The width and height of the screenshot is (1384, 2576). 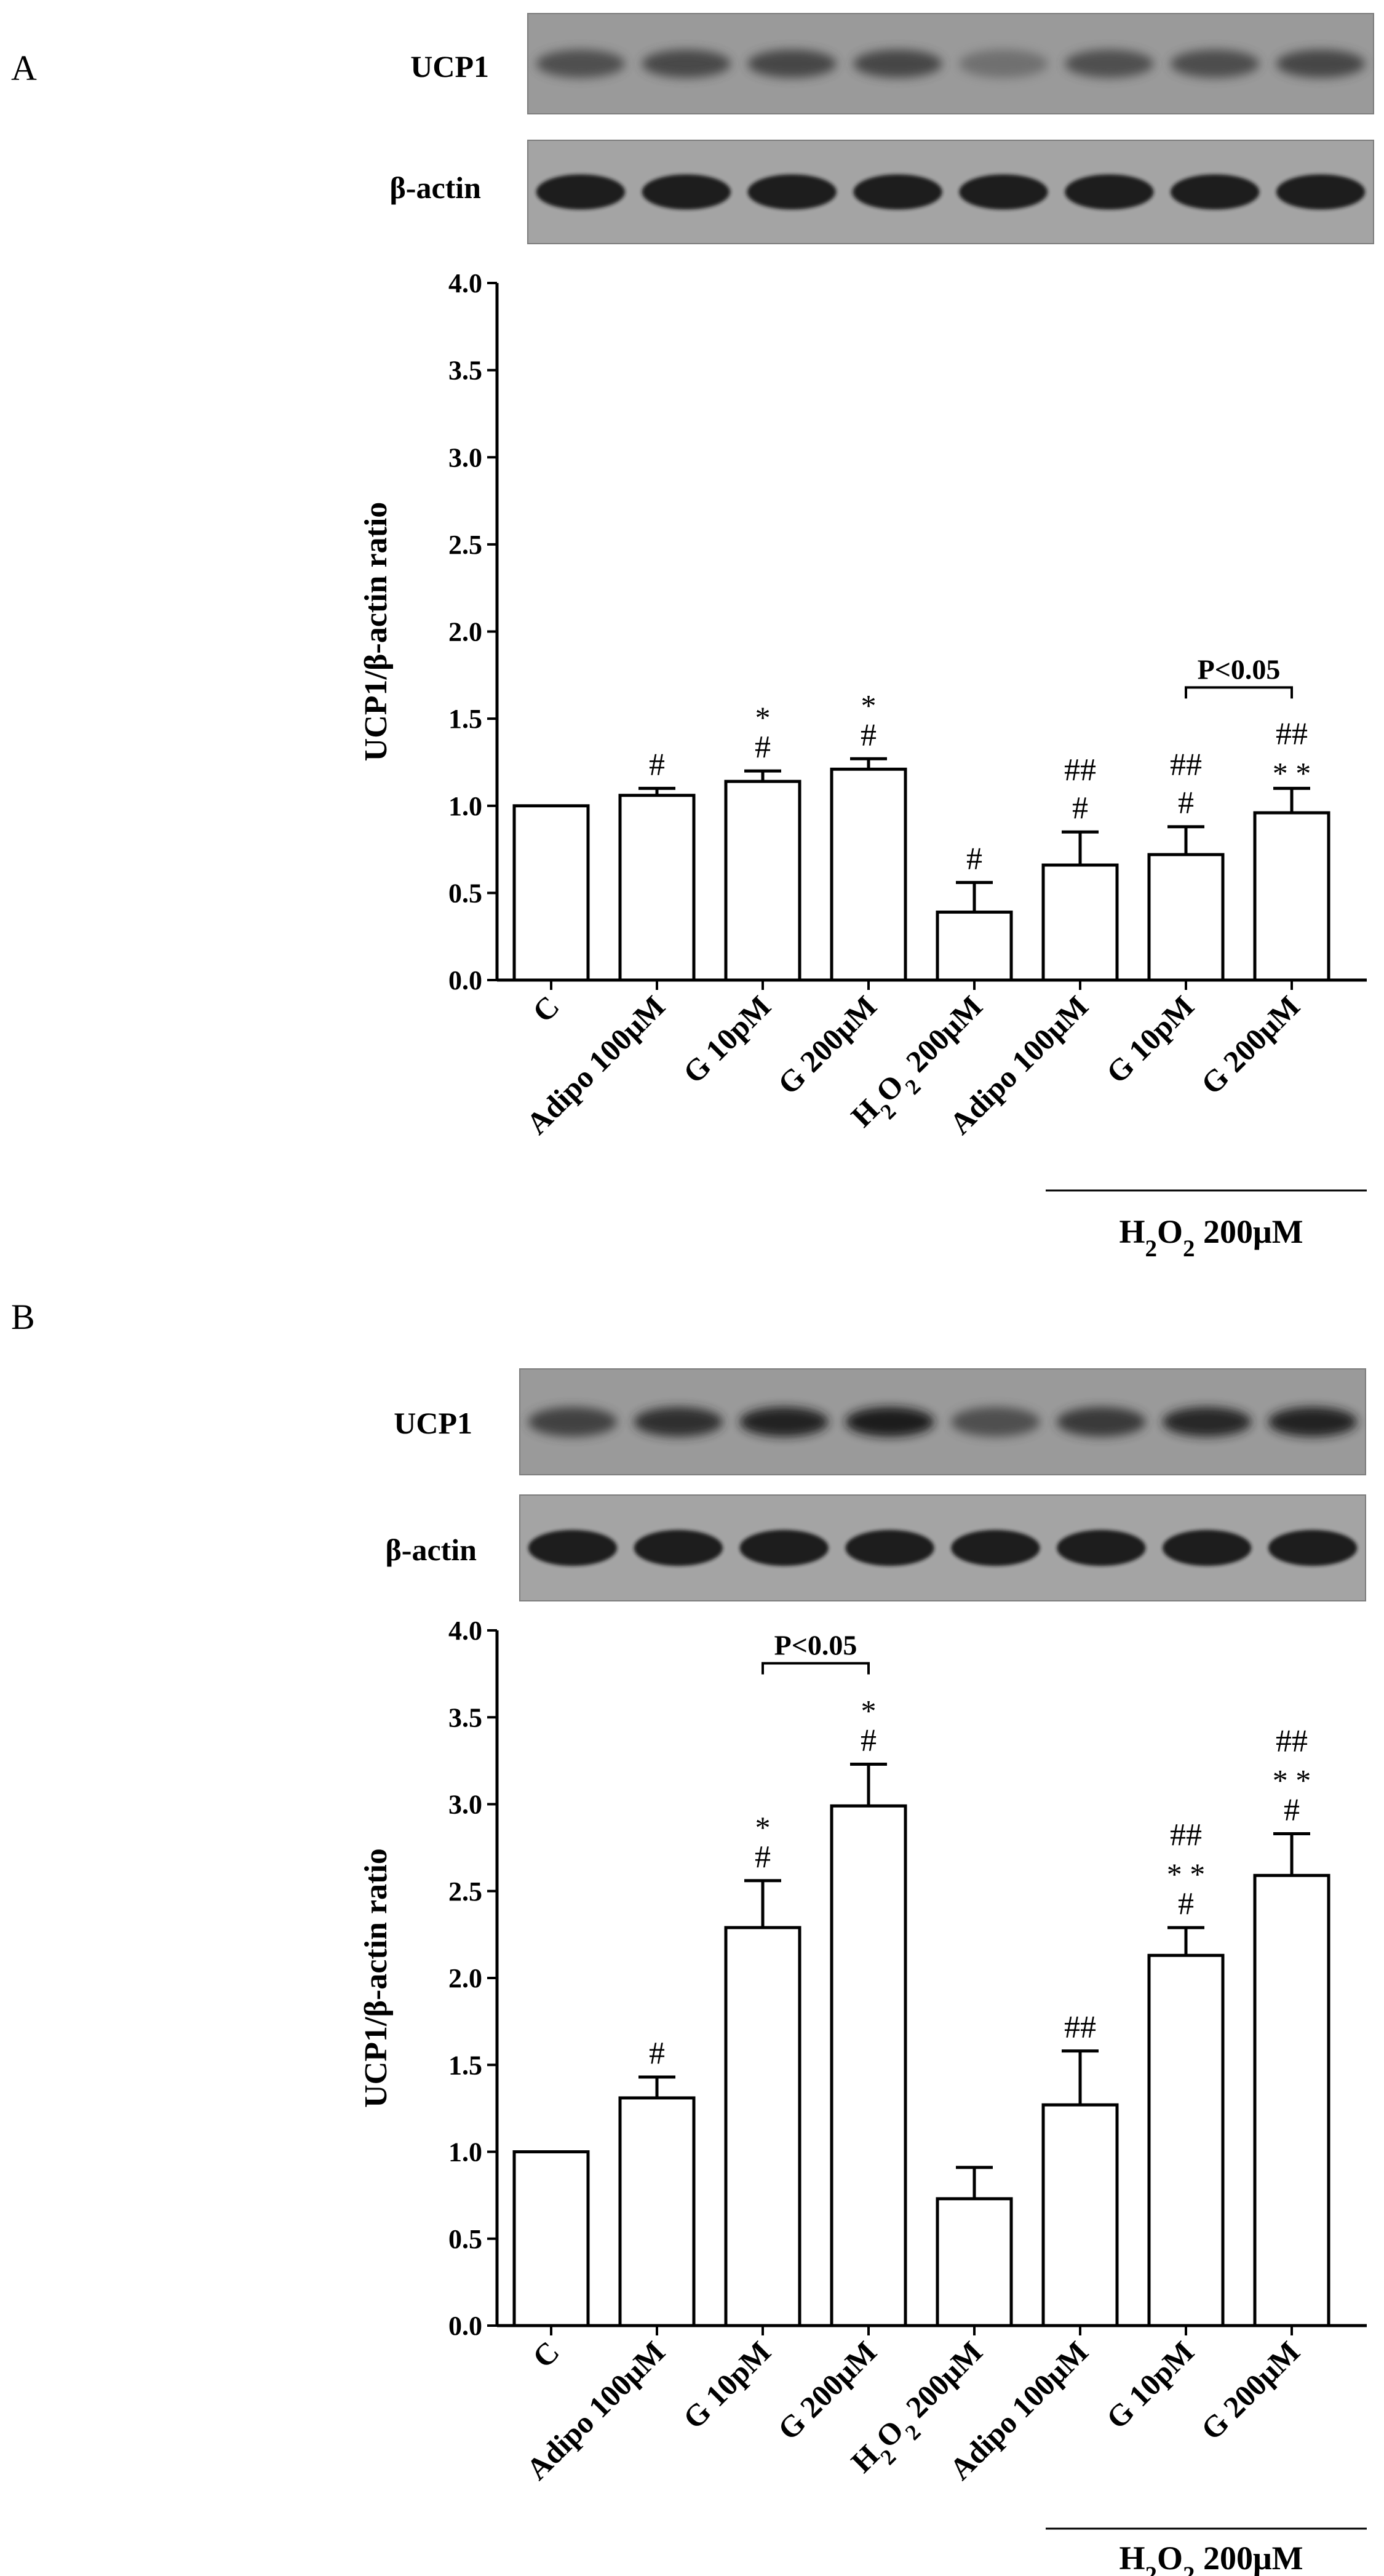 I want to click on y-tick-label: 0.5, so click(x=465, y=2239).